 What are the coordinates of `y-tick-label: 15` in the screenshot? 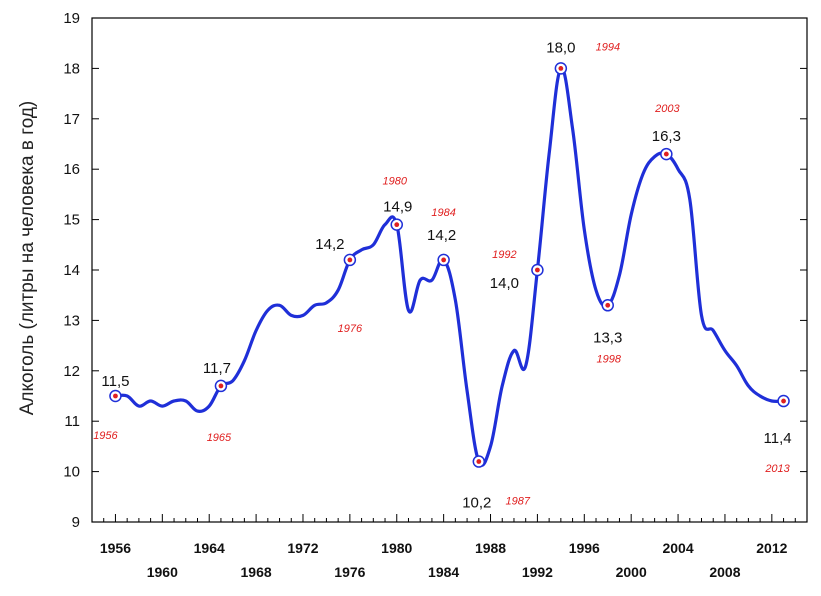 It's located at (71, 220).